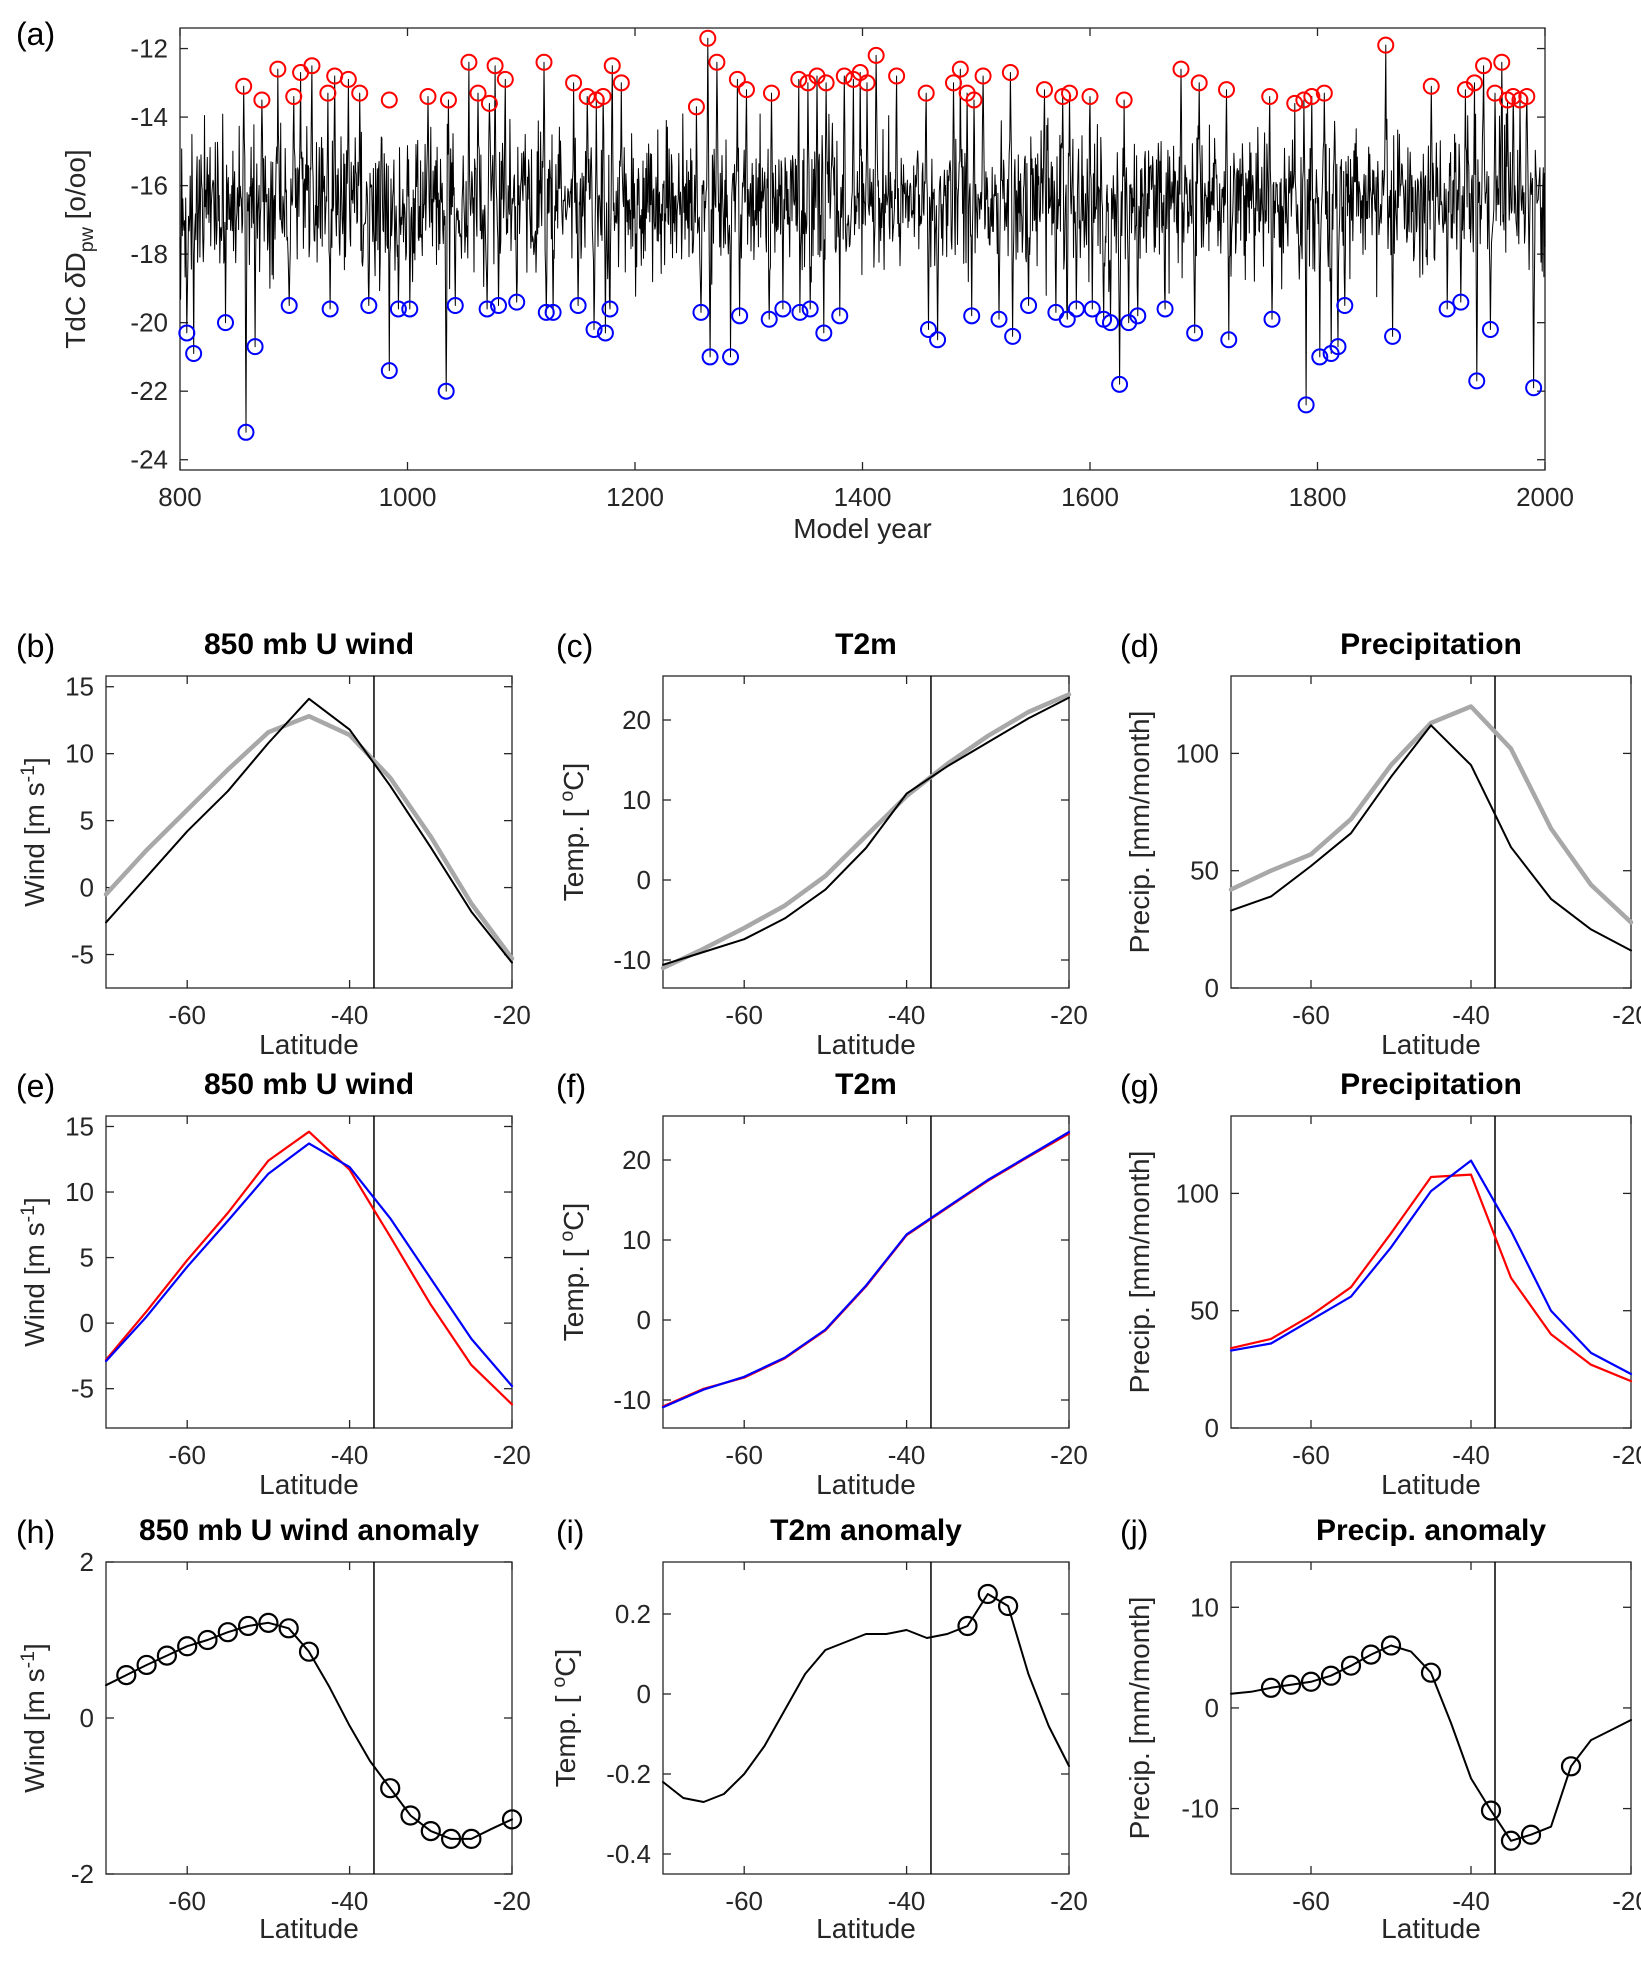  Describe the element at coordinates (907, 1901) in the screenshot. I see `panel-i-xtick: -40` at that location.